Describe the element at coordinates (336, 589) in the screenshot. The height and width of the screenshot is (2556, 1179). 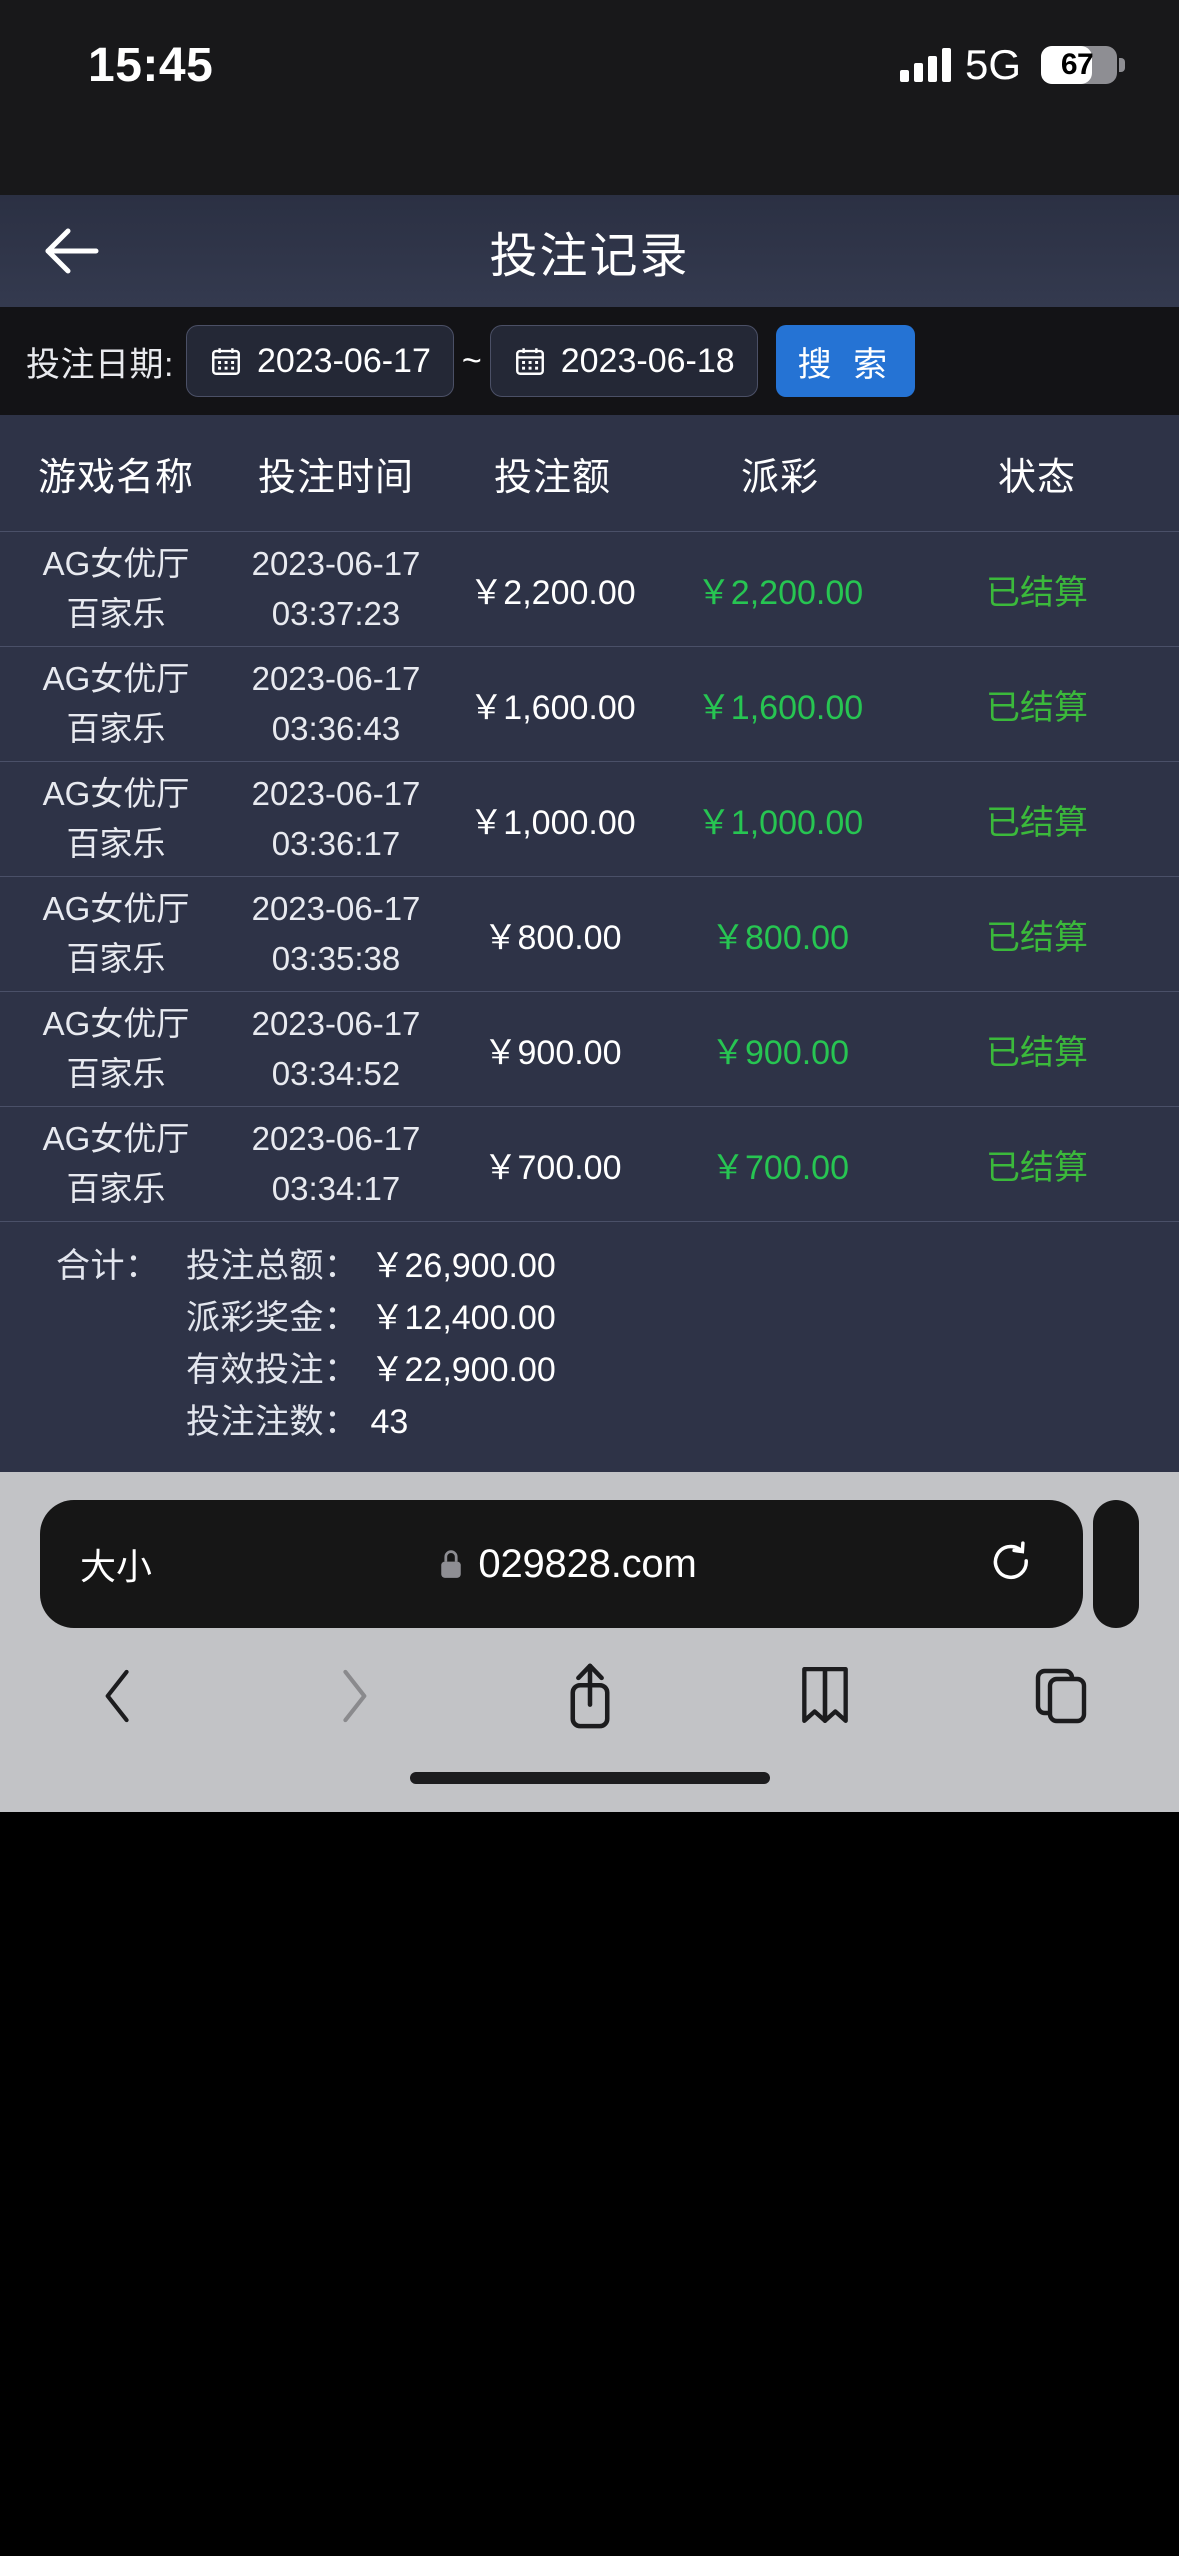
I see `cell-time: 2023-06-17 03:37:23` at that location.